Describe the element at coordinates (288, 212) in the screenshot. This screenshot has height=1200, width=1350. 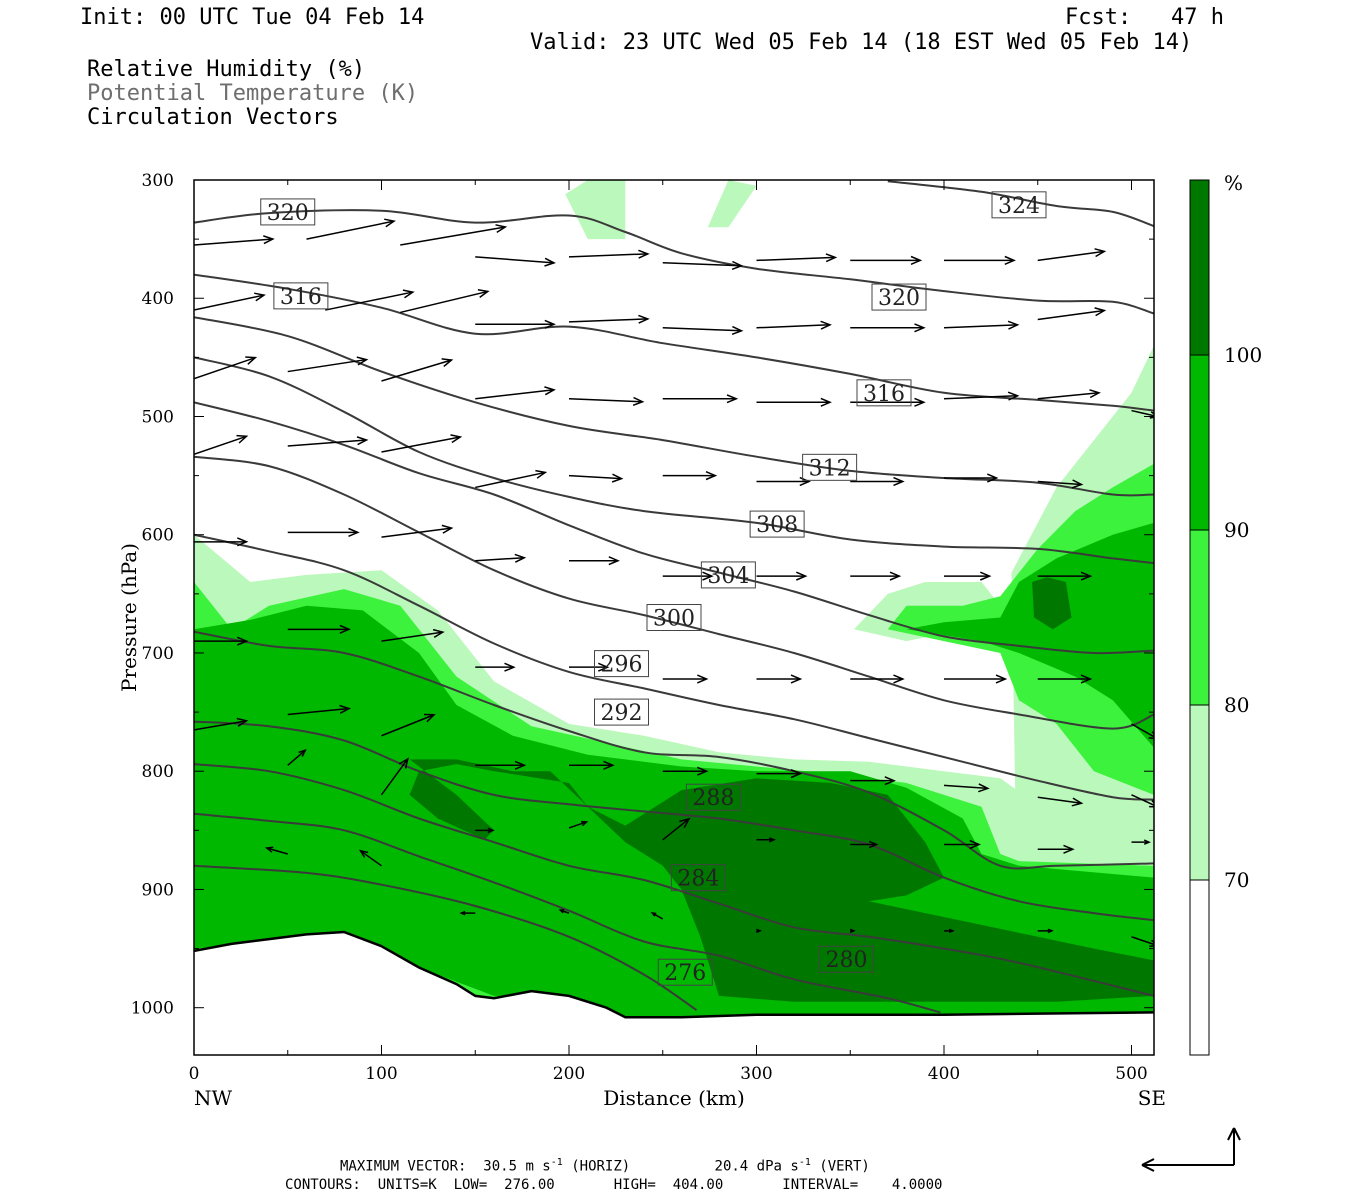
I see `contour-label-320-1: 320` at that location.